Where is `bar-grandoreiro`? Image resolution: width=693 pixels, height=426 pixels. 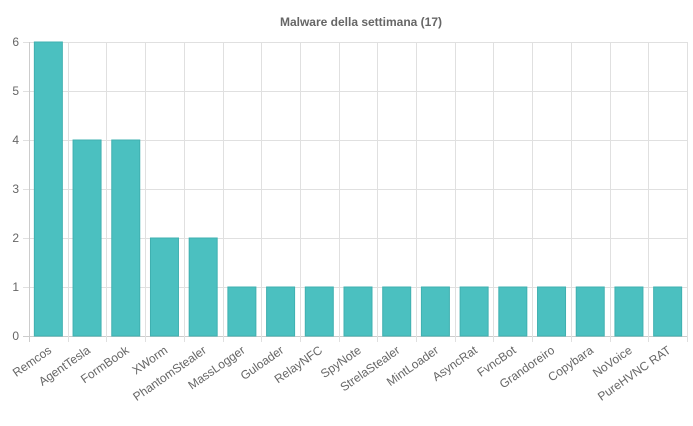 bar-grandoreiro is located at coordinates (552, 311).